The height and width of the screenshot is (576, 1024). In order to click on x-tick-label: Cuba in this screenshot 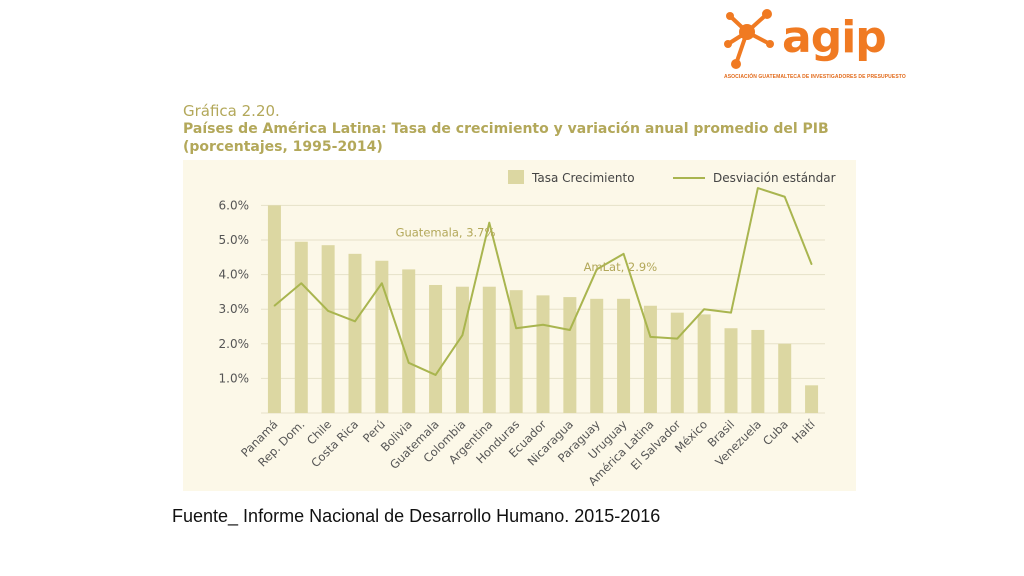, I will do `click(775, 432)`.